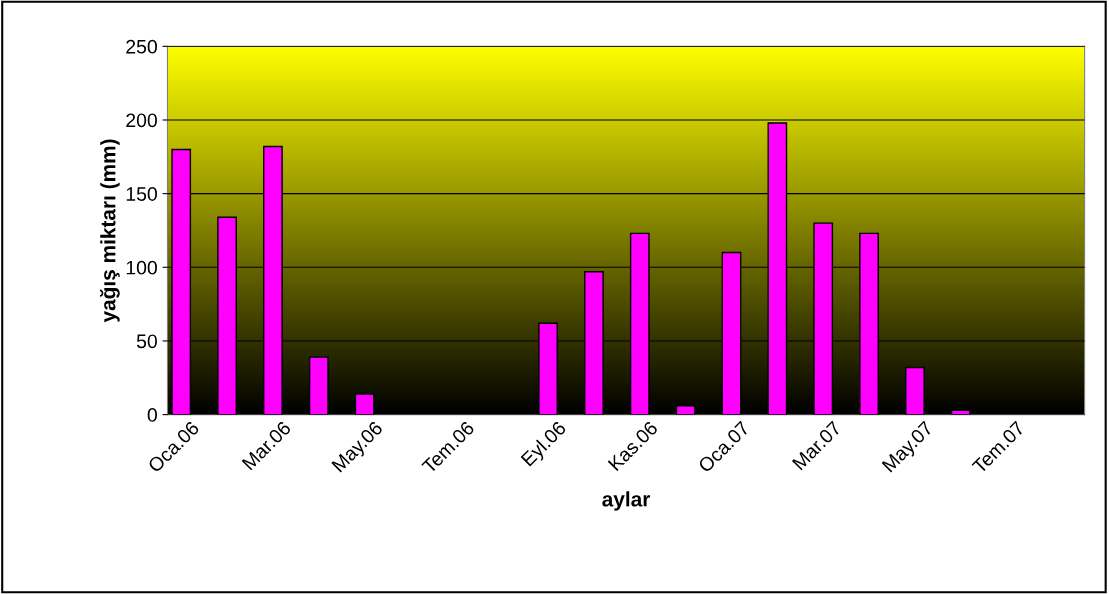  Describe the element at coordinates (626, 501) in the screenshot. I see `x-axis-title: aylar` at that location.